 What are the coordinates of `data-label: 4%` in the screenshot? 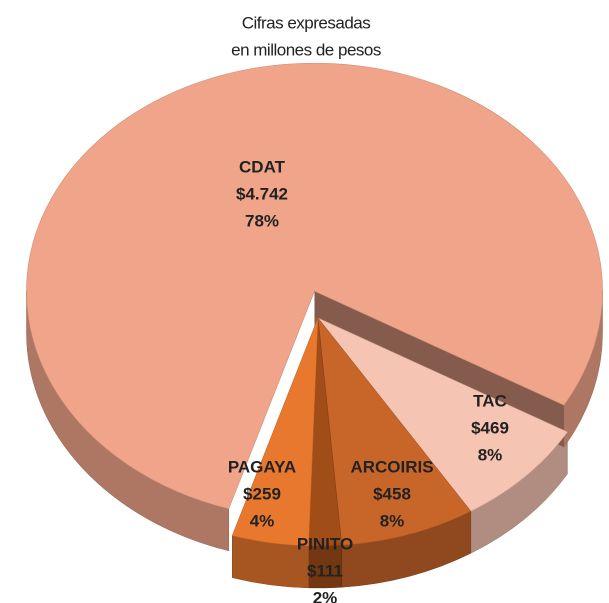 It's located at (262, 520).